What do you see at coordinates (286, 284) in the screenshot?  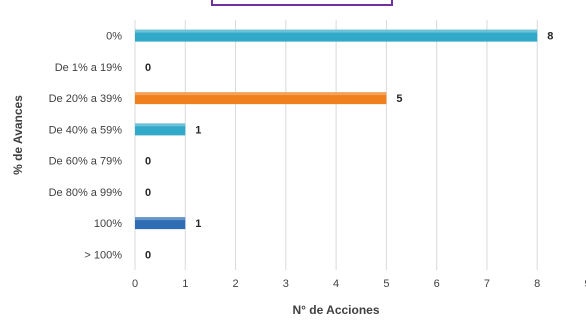 I see `x-tick-label-3: 3` at bounding box center [286, 284].